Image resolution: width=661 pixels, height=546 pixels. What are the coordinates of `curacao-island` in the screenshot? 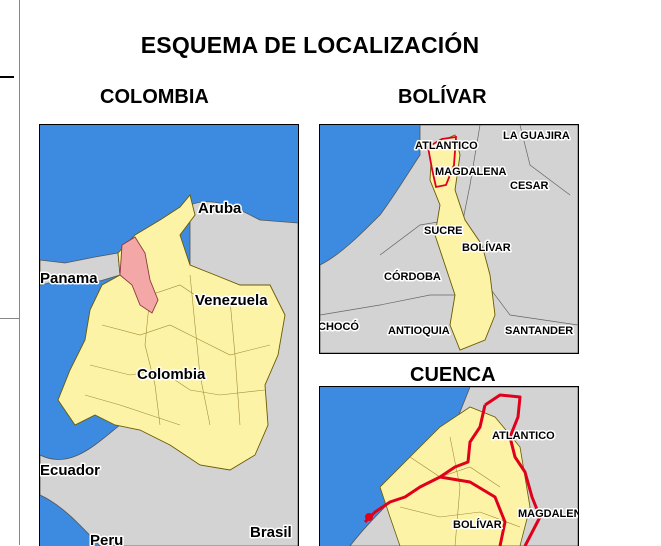 It's located at (222, 209).